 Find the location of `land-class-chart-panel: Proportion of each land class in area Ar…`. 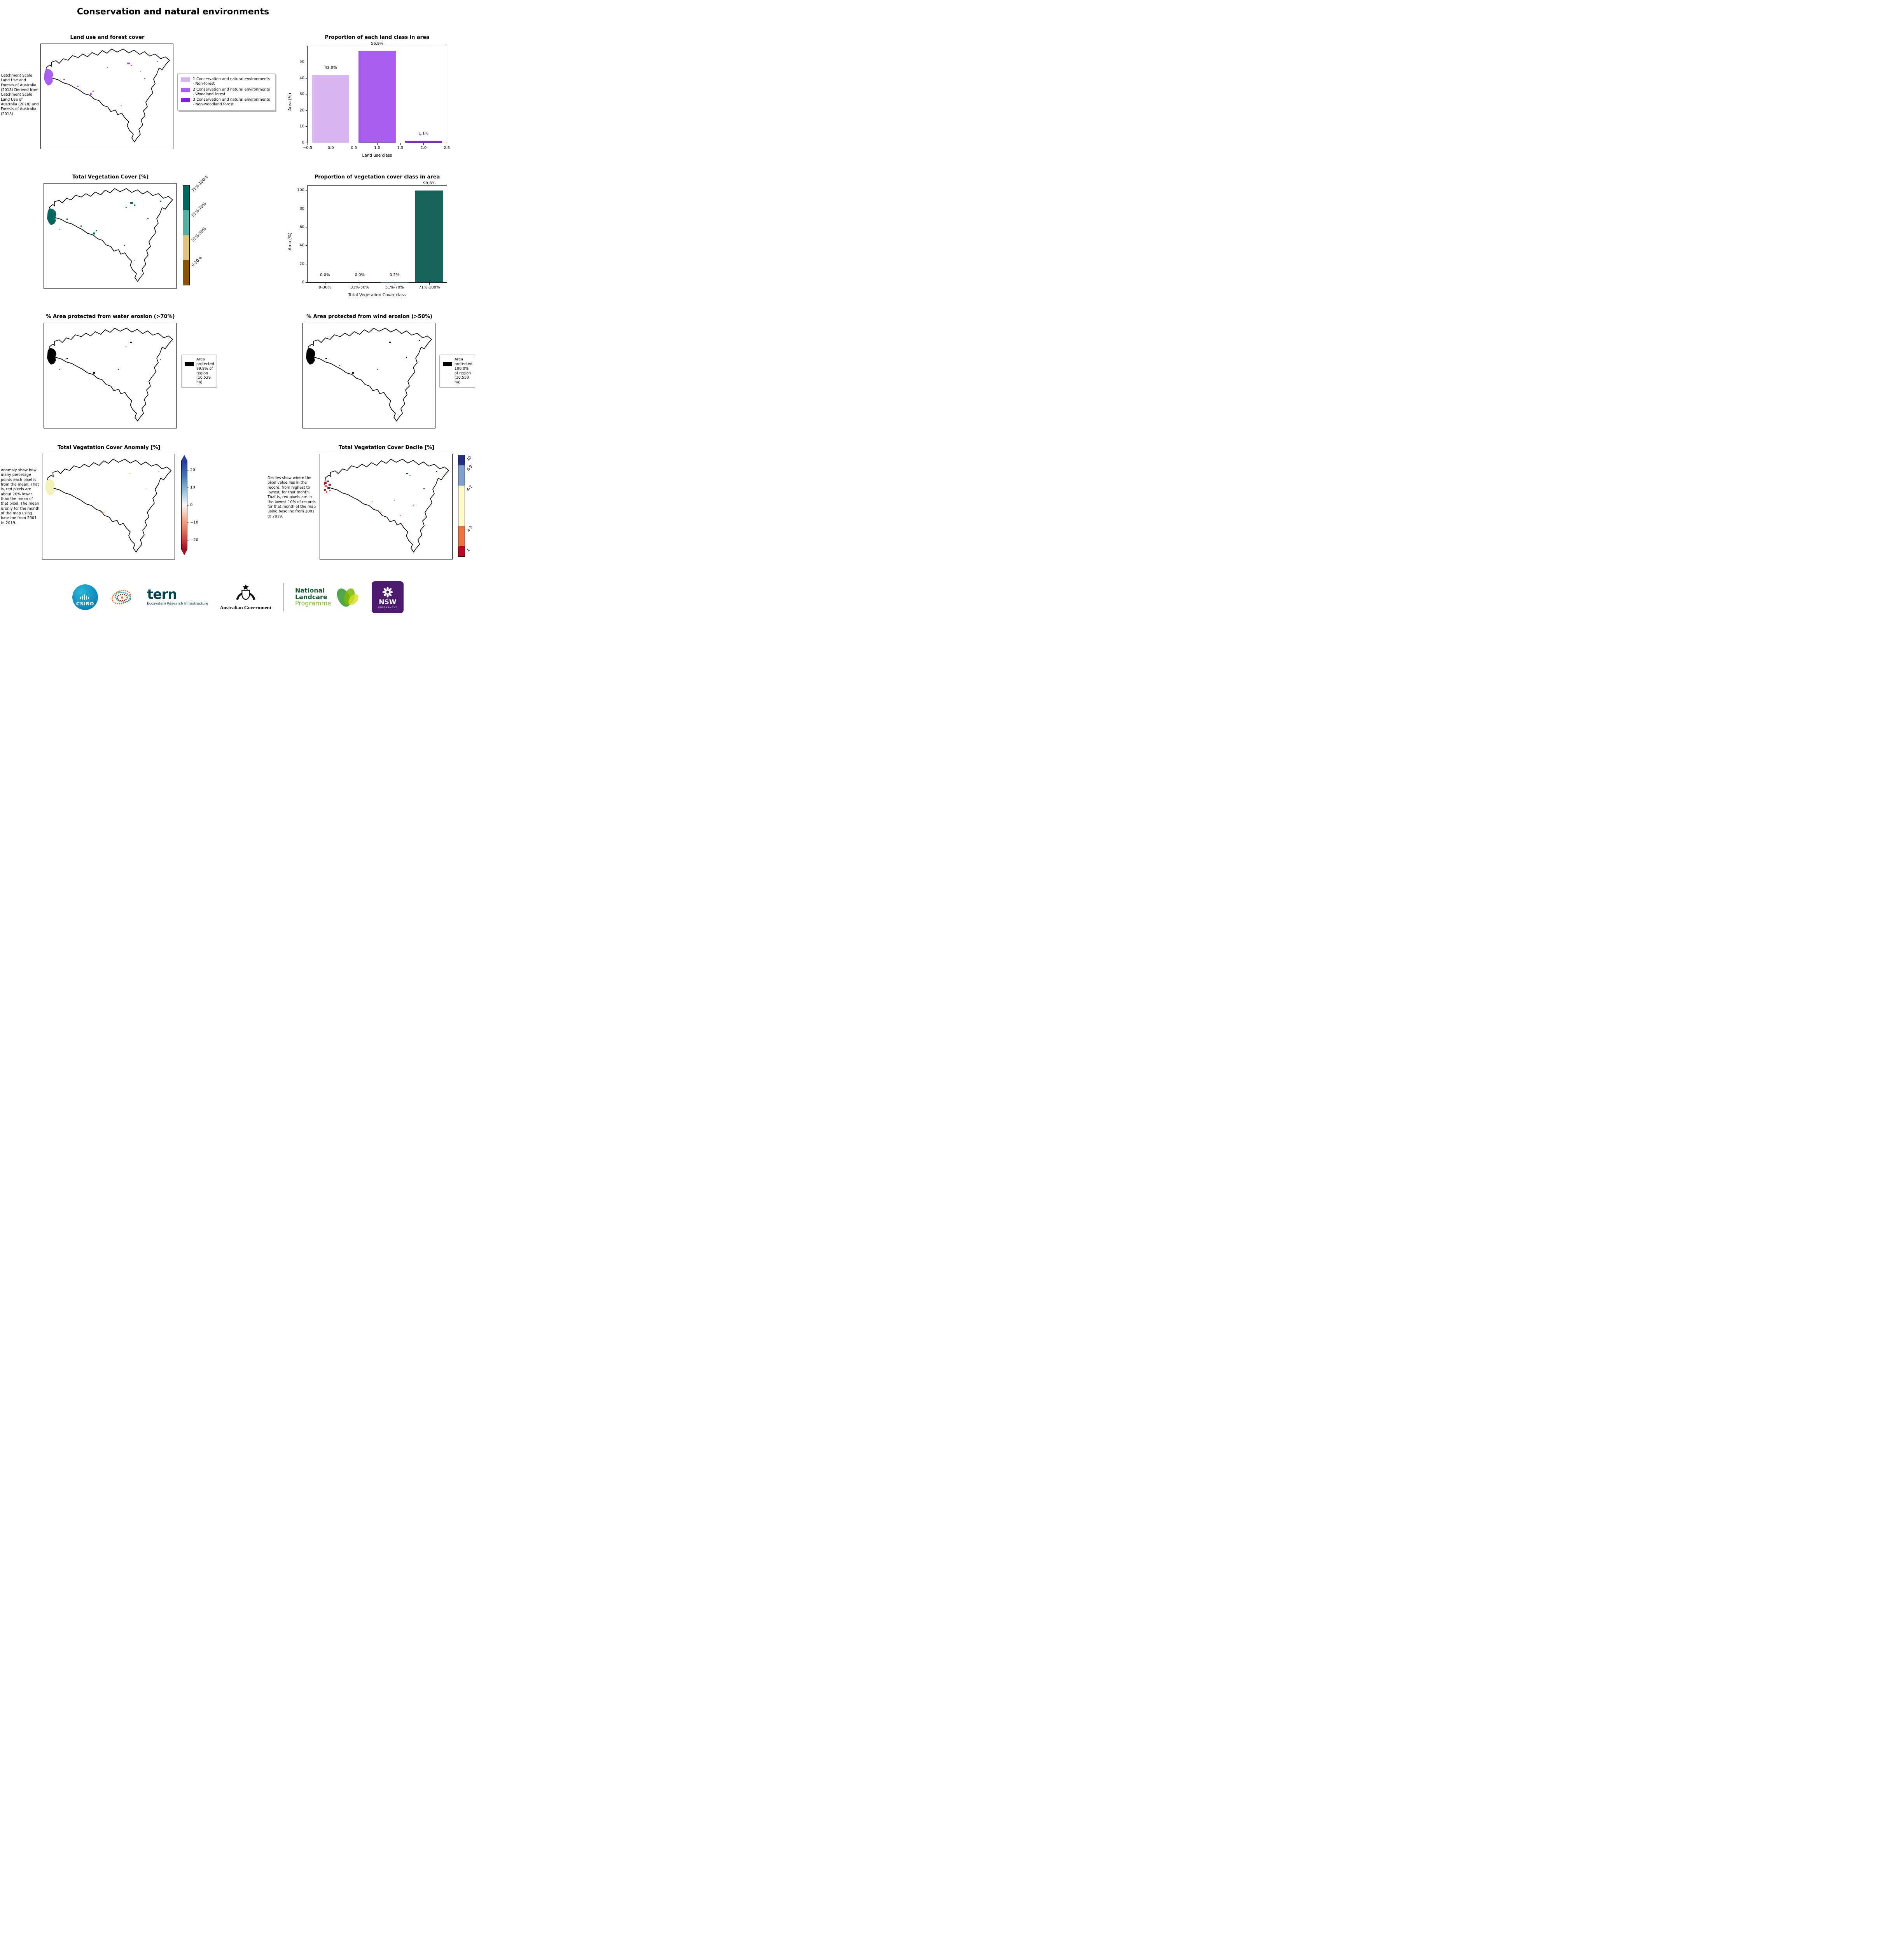

land-class-chart-panel: Proportion of each land class in area Ar… is located at coordinates (369, 96).